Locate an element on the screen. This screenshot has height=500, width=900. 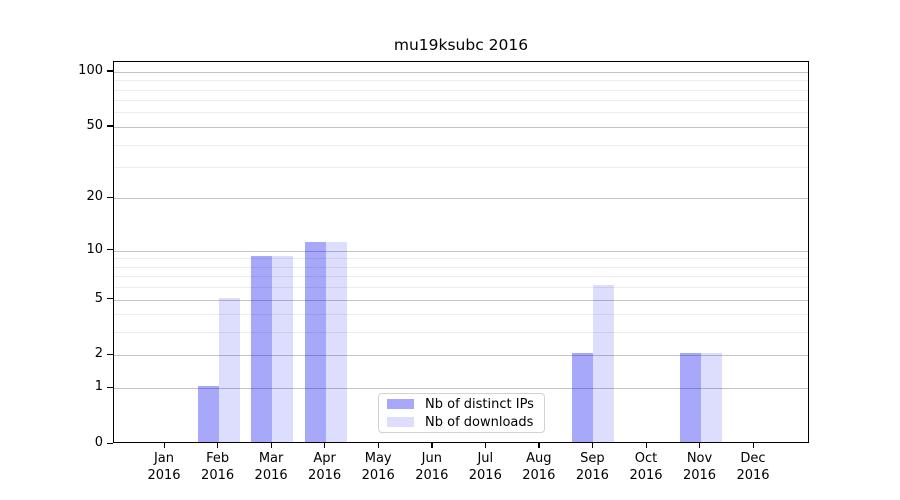
x-tick-label: Jan 2016 is located at coordinates (164, 467).